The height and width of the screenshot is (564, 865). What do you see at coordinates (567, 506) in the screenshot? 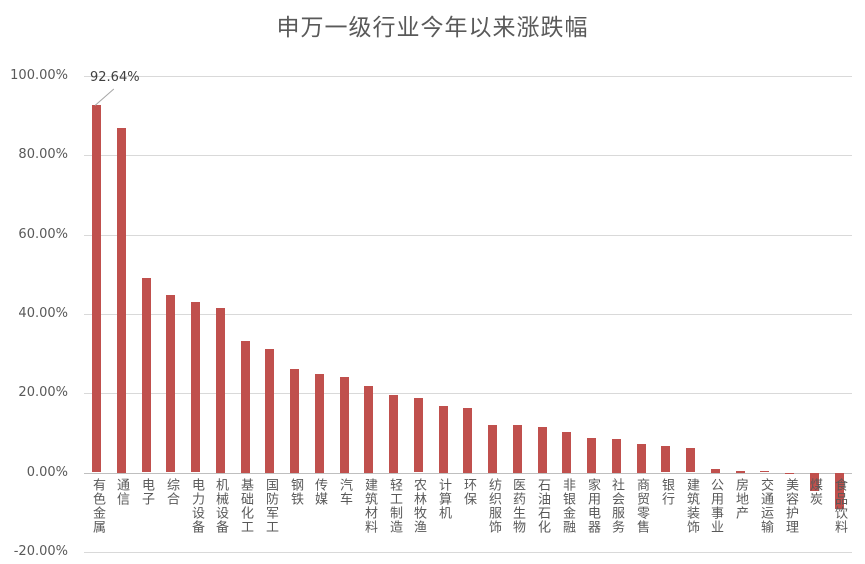
I see `x-tick-label: 非银金融` at bounding box center [567, 506].